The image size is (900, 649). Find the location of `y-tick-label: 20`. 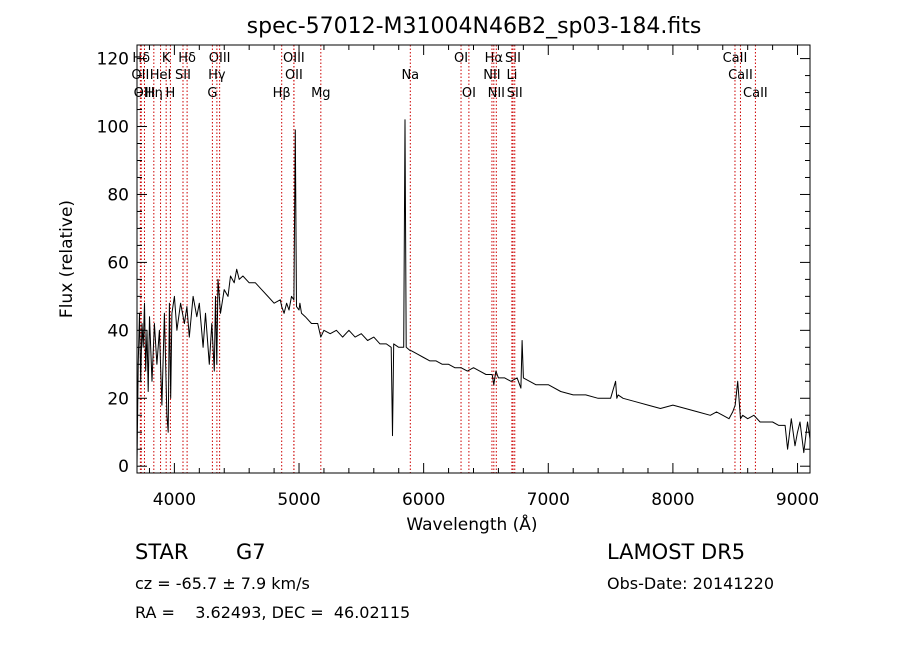

y-tick-label: 20 is located at coordinates (118, 399).